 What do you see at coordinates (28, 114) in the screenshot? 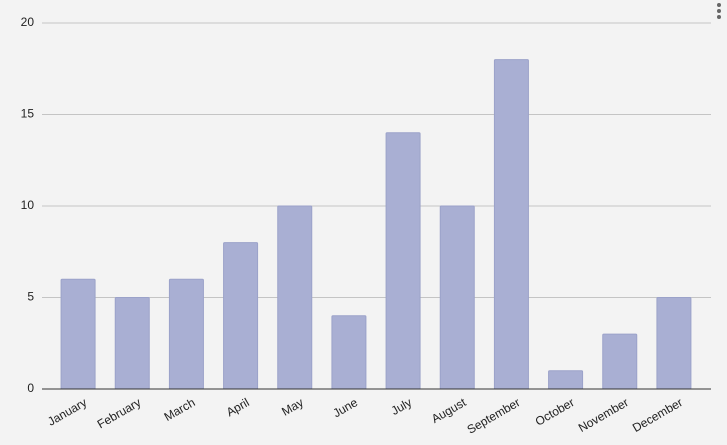
I see `y-tick-label: 15` at bounding box center [28, 114].